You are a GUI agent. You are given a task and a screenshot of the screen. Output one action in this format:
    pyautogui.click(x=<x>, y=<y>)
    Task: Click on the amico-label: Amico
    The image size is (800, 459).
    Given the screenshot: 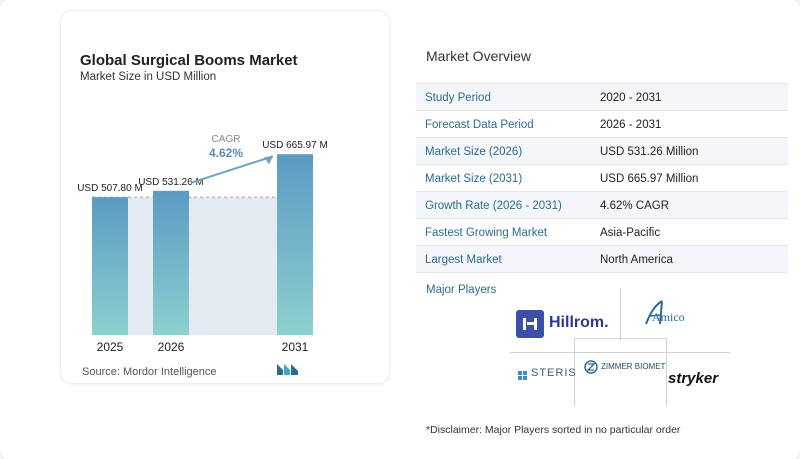 What is the action you would take?
    pyautogui.click(x=668, y=317)
    